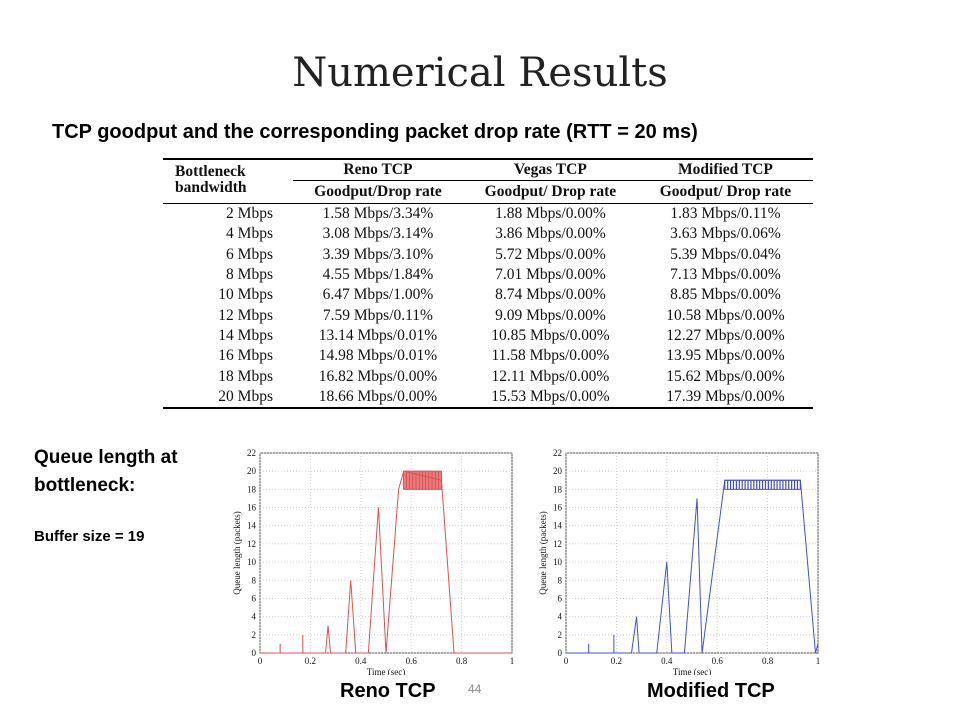 Image resolution: width=960 pixels, height=720 pixels. What do you see at coordinates (725, 234) in the screenshot?
I see `goodput-cell: 3.63 Mbps/0.06%` at bounding box center [725, 234].